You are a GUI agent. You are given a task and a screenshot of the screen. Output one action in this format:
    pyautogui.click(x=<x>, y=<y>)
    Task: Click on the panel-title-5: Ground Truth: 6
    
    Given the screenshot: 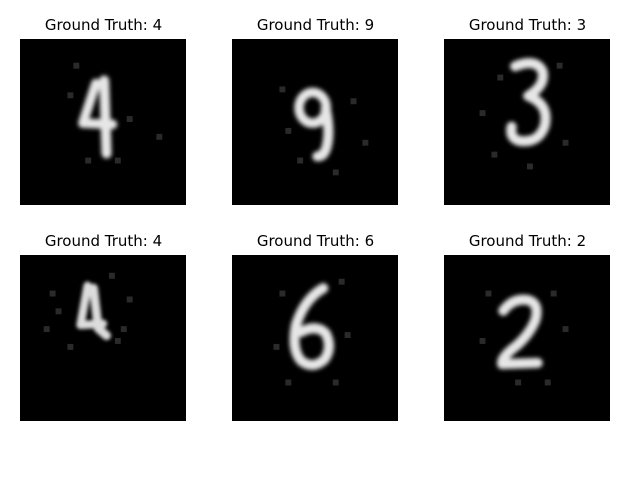 What is the action you would take?
    pyautogui.click(x=315, y=241)
    